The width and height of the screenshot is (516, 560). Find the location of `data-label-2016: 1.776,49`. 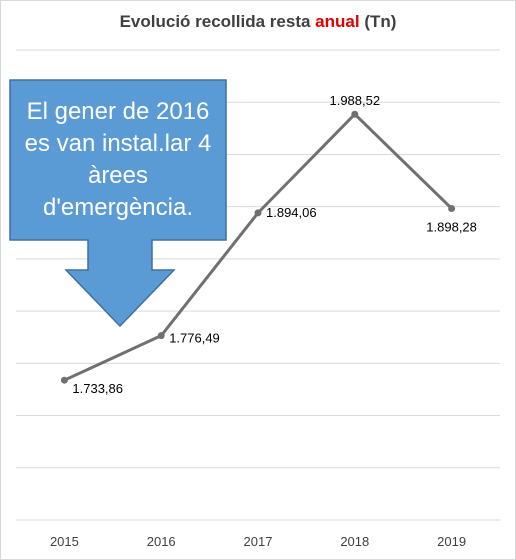

data-label-2016: 1.776,49 is located at coordinates (194, 338).